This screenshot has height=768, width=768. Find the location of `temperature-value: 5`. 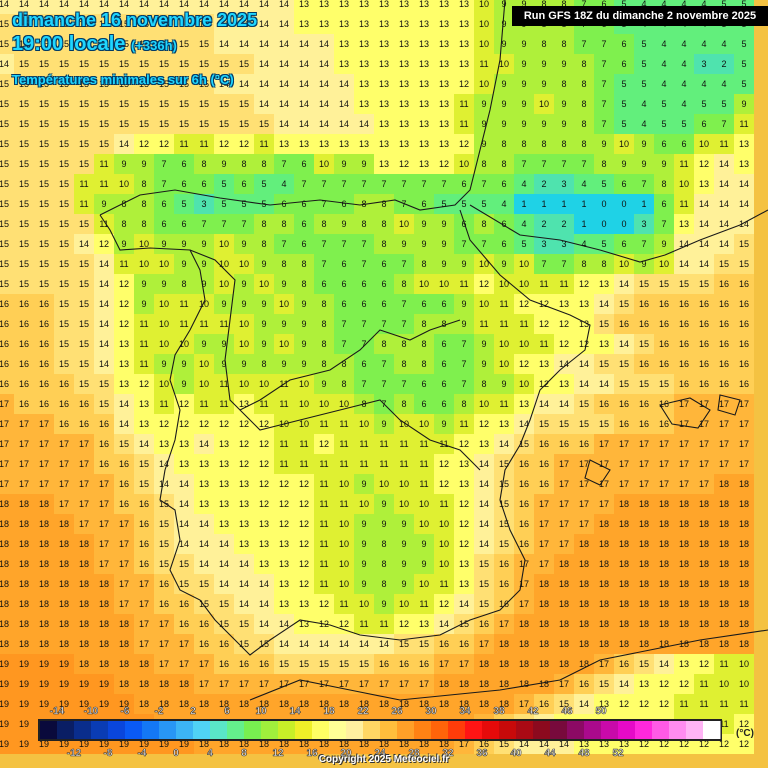

temperature-value: 5 is located at coordinates (743, 64).